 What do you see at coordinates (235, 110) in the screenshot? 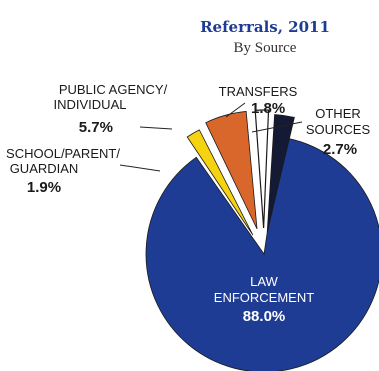
I see `leader-line-transfers` at bounding box center [235, 110].